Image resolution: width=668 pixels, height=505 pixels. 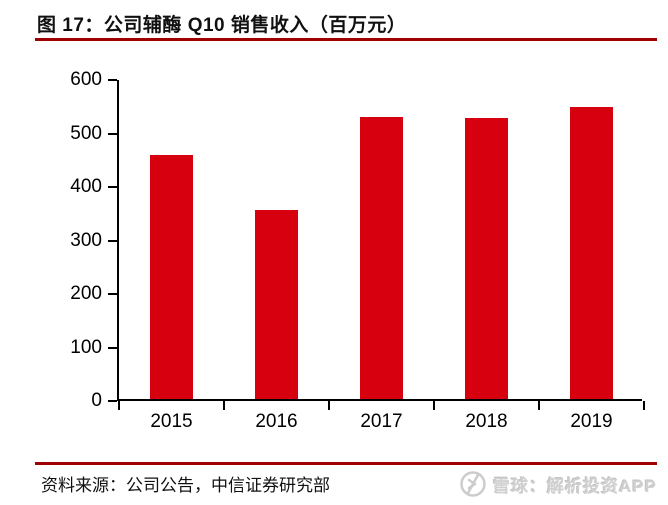 I want to click on source-attribution: 资料来源：公司公告，中信证券研究部, so click(x=185, y=485).